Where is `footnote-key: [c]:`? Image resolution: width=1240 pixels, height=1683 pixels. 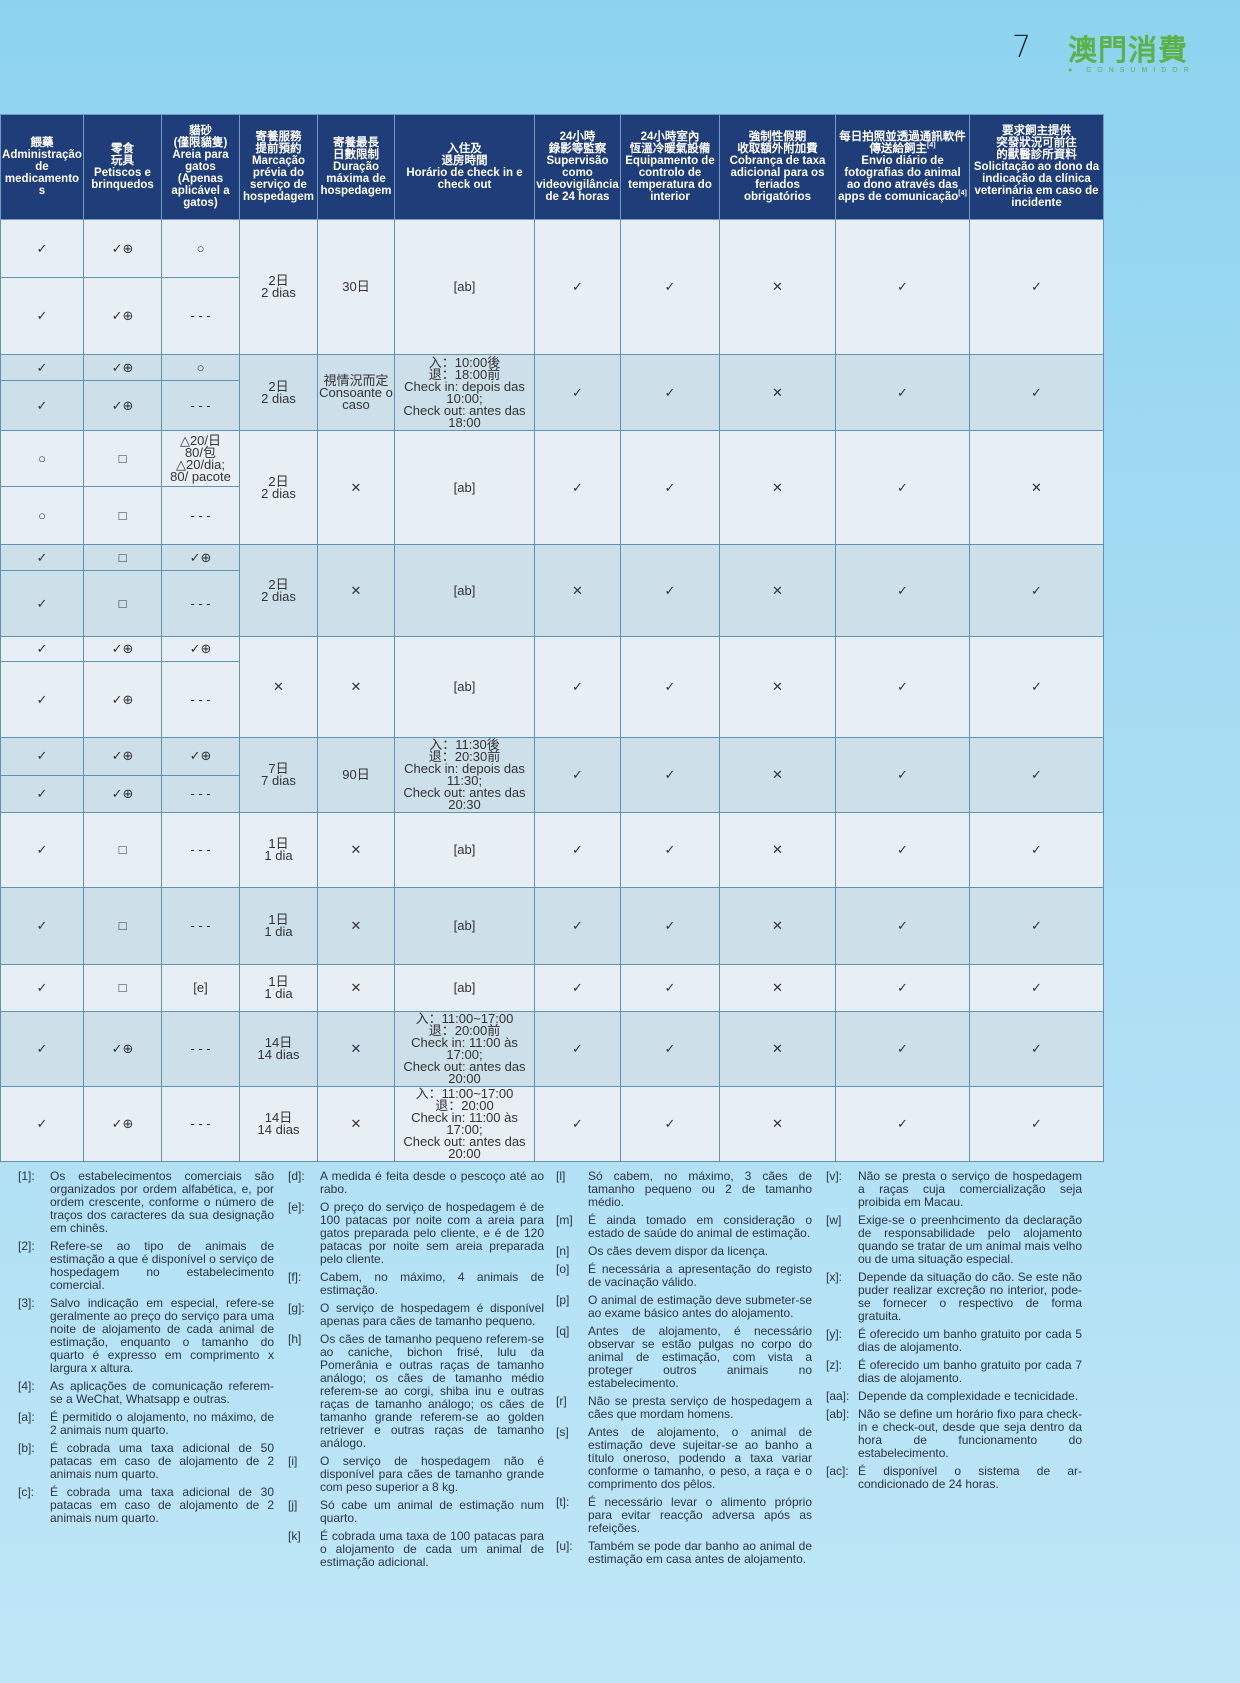 footnote-key: [c]: is located at coordinates (26, 1492).